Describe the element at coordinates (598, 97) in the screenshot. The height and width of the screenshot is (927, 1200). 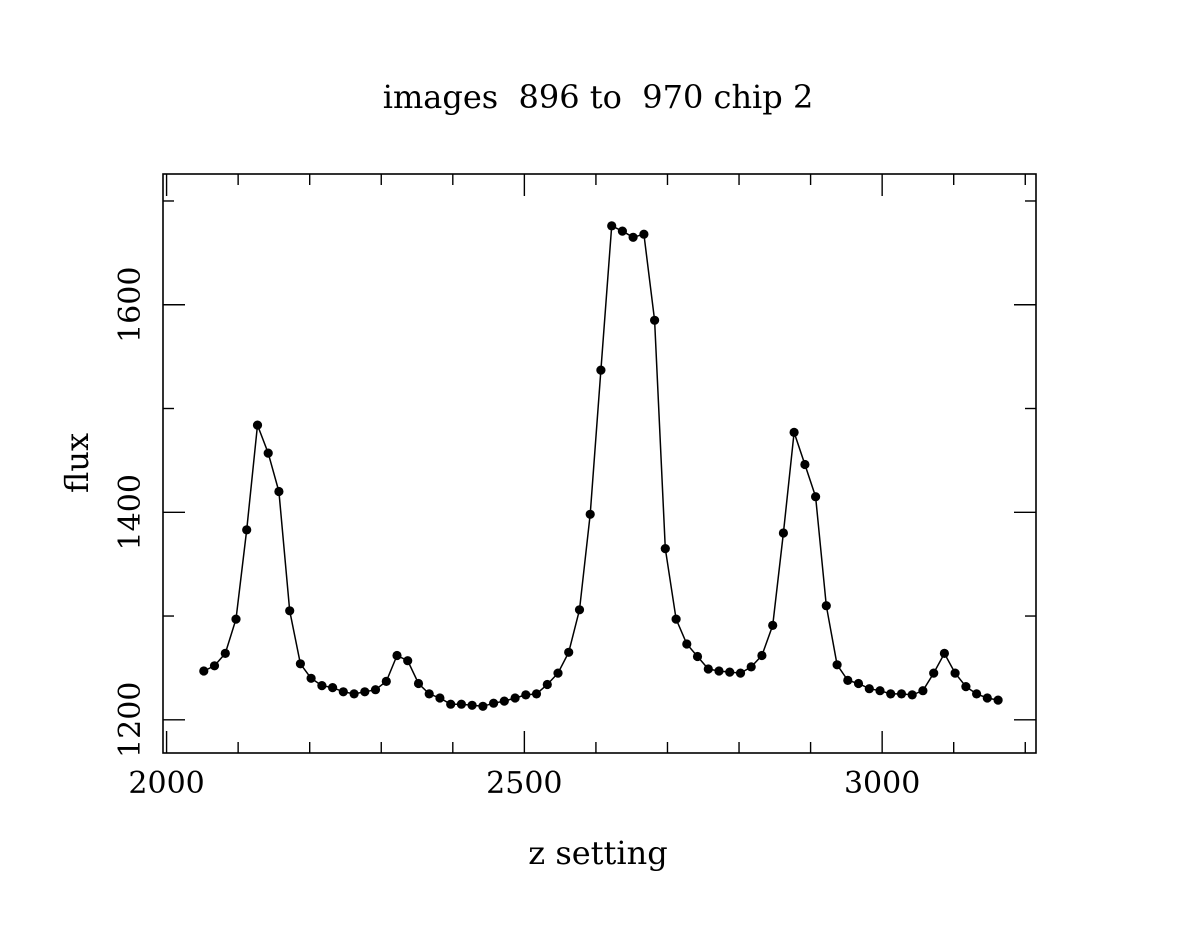
I see `chart-title: images 896 to 970 chip 2` at that location.